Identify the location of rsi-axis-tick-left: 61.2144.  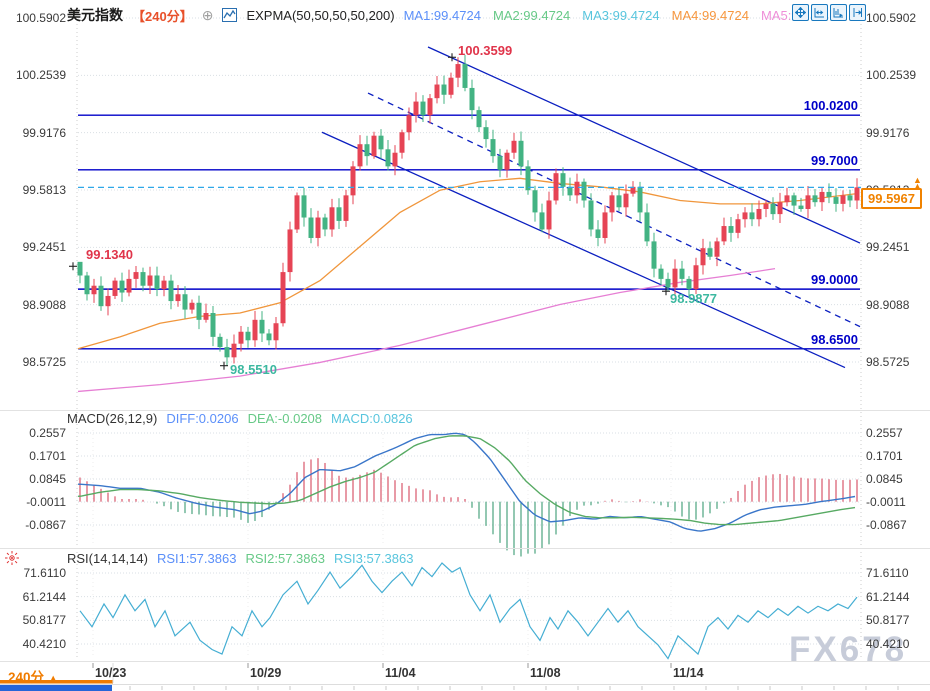
(44, 596).